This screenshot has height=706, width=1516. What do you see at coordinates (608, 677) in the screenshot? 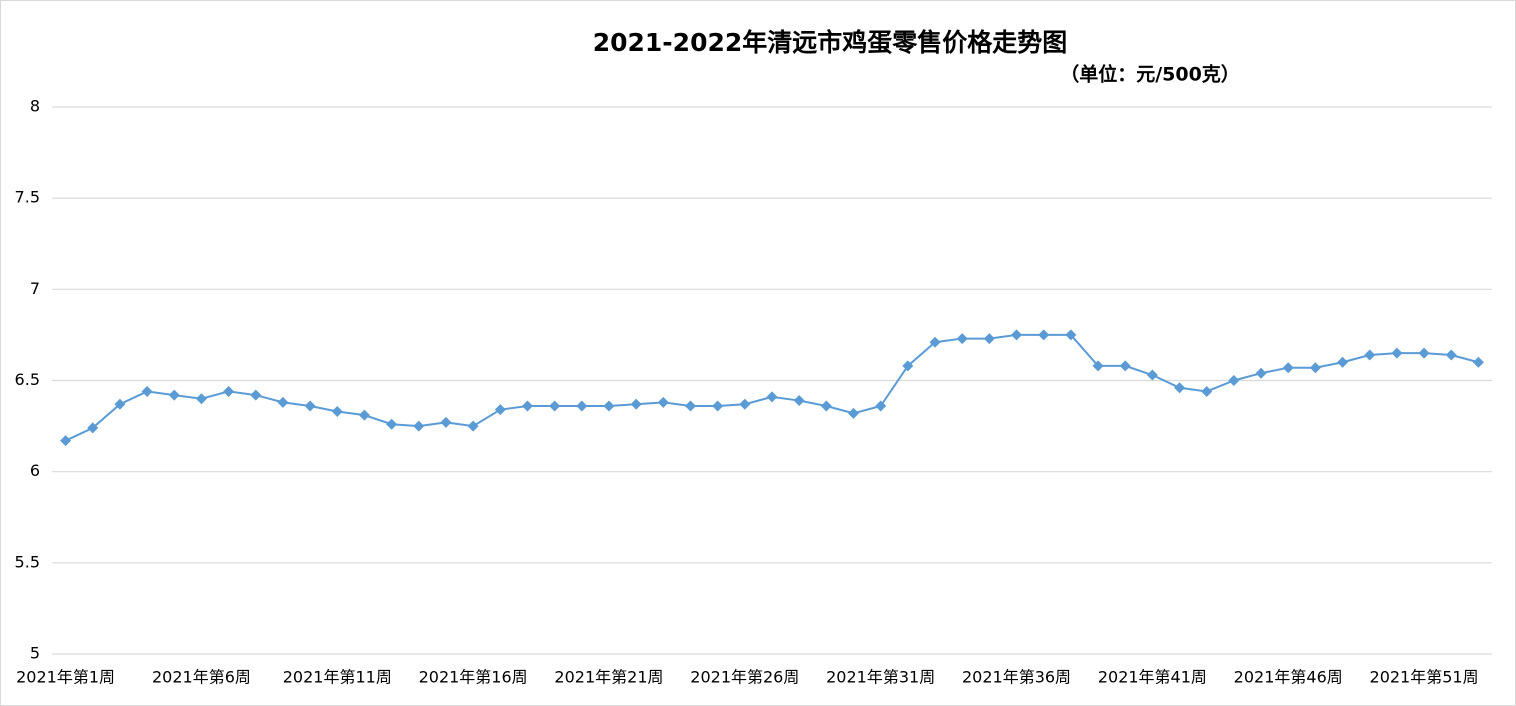
I see `x-tick-label: 2021年第21周` at bounding box center [608, 677].